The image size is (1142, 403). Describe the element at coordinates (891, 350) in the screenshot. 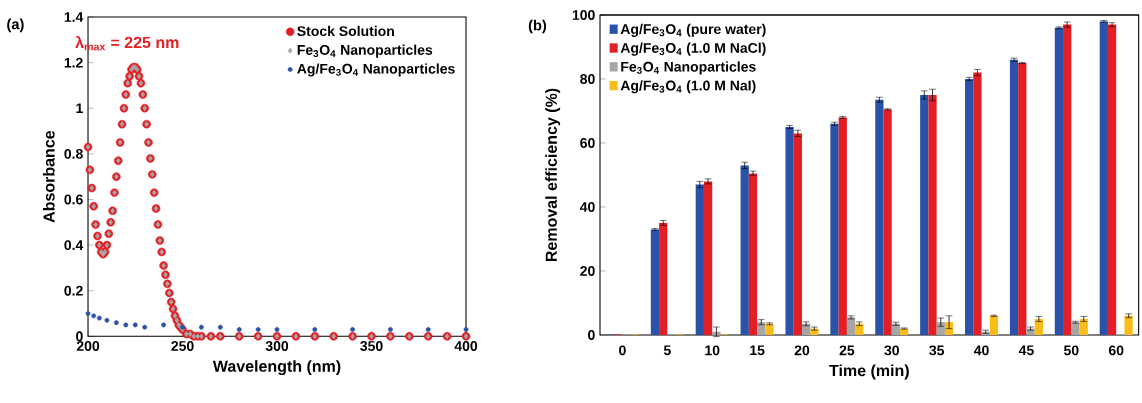

I see `x-tick-label: 30` at that location.